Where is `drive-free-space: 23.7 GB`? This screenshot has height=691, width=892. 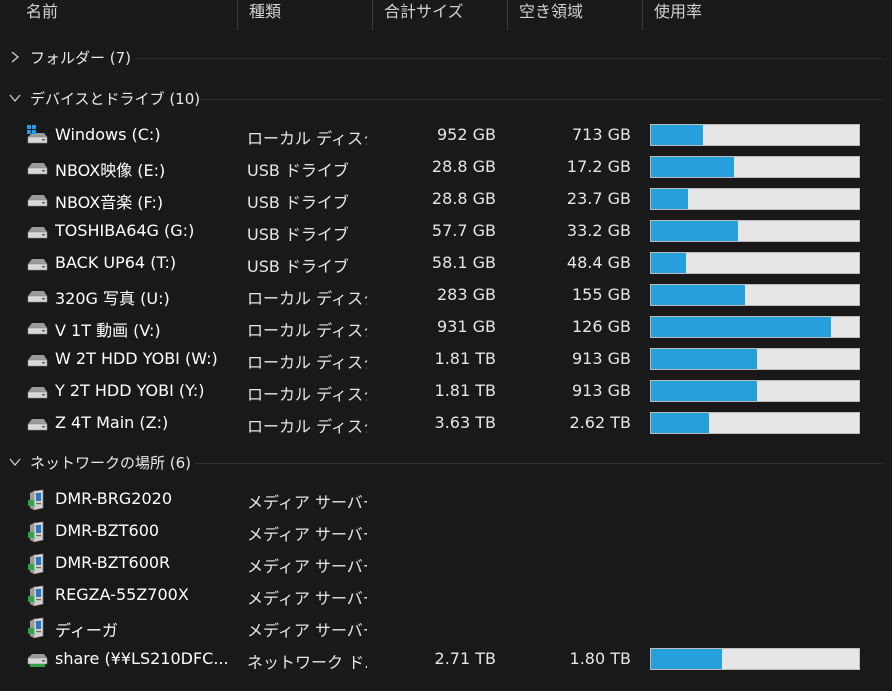 drive-free-space: 23.7 GB is located at coordinates (598, 198).